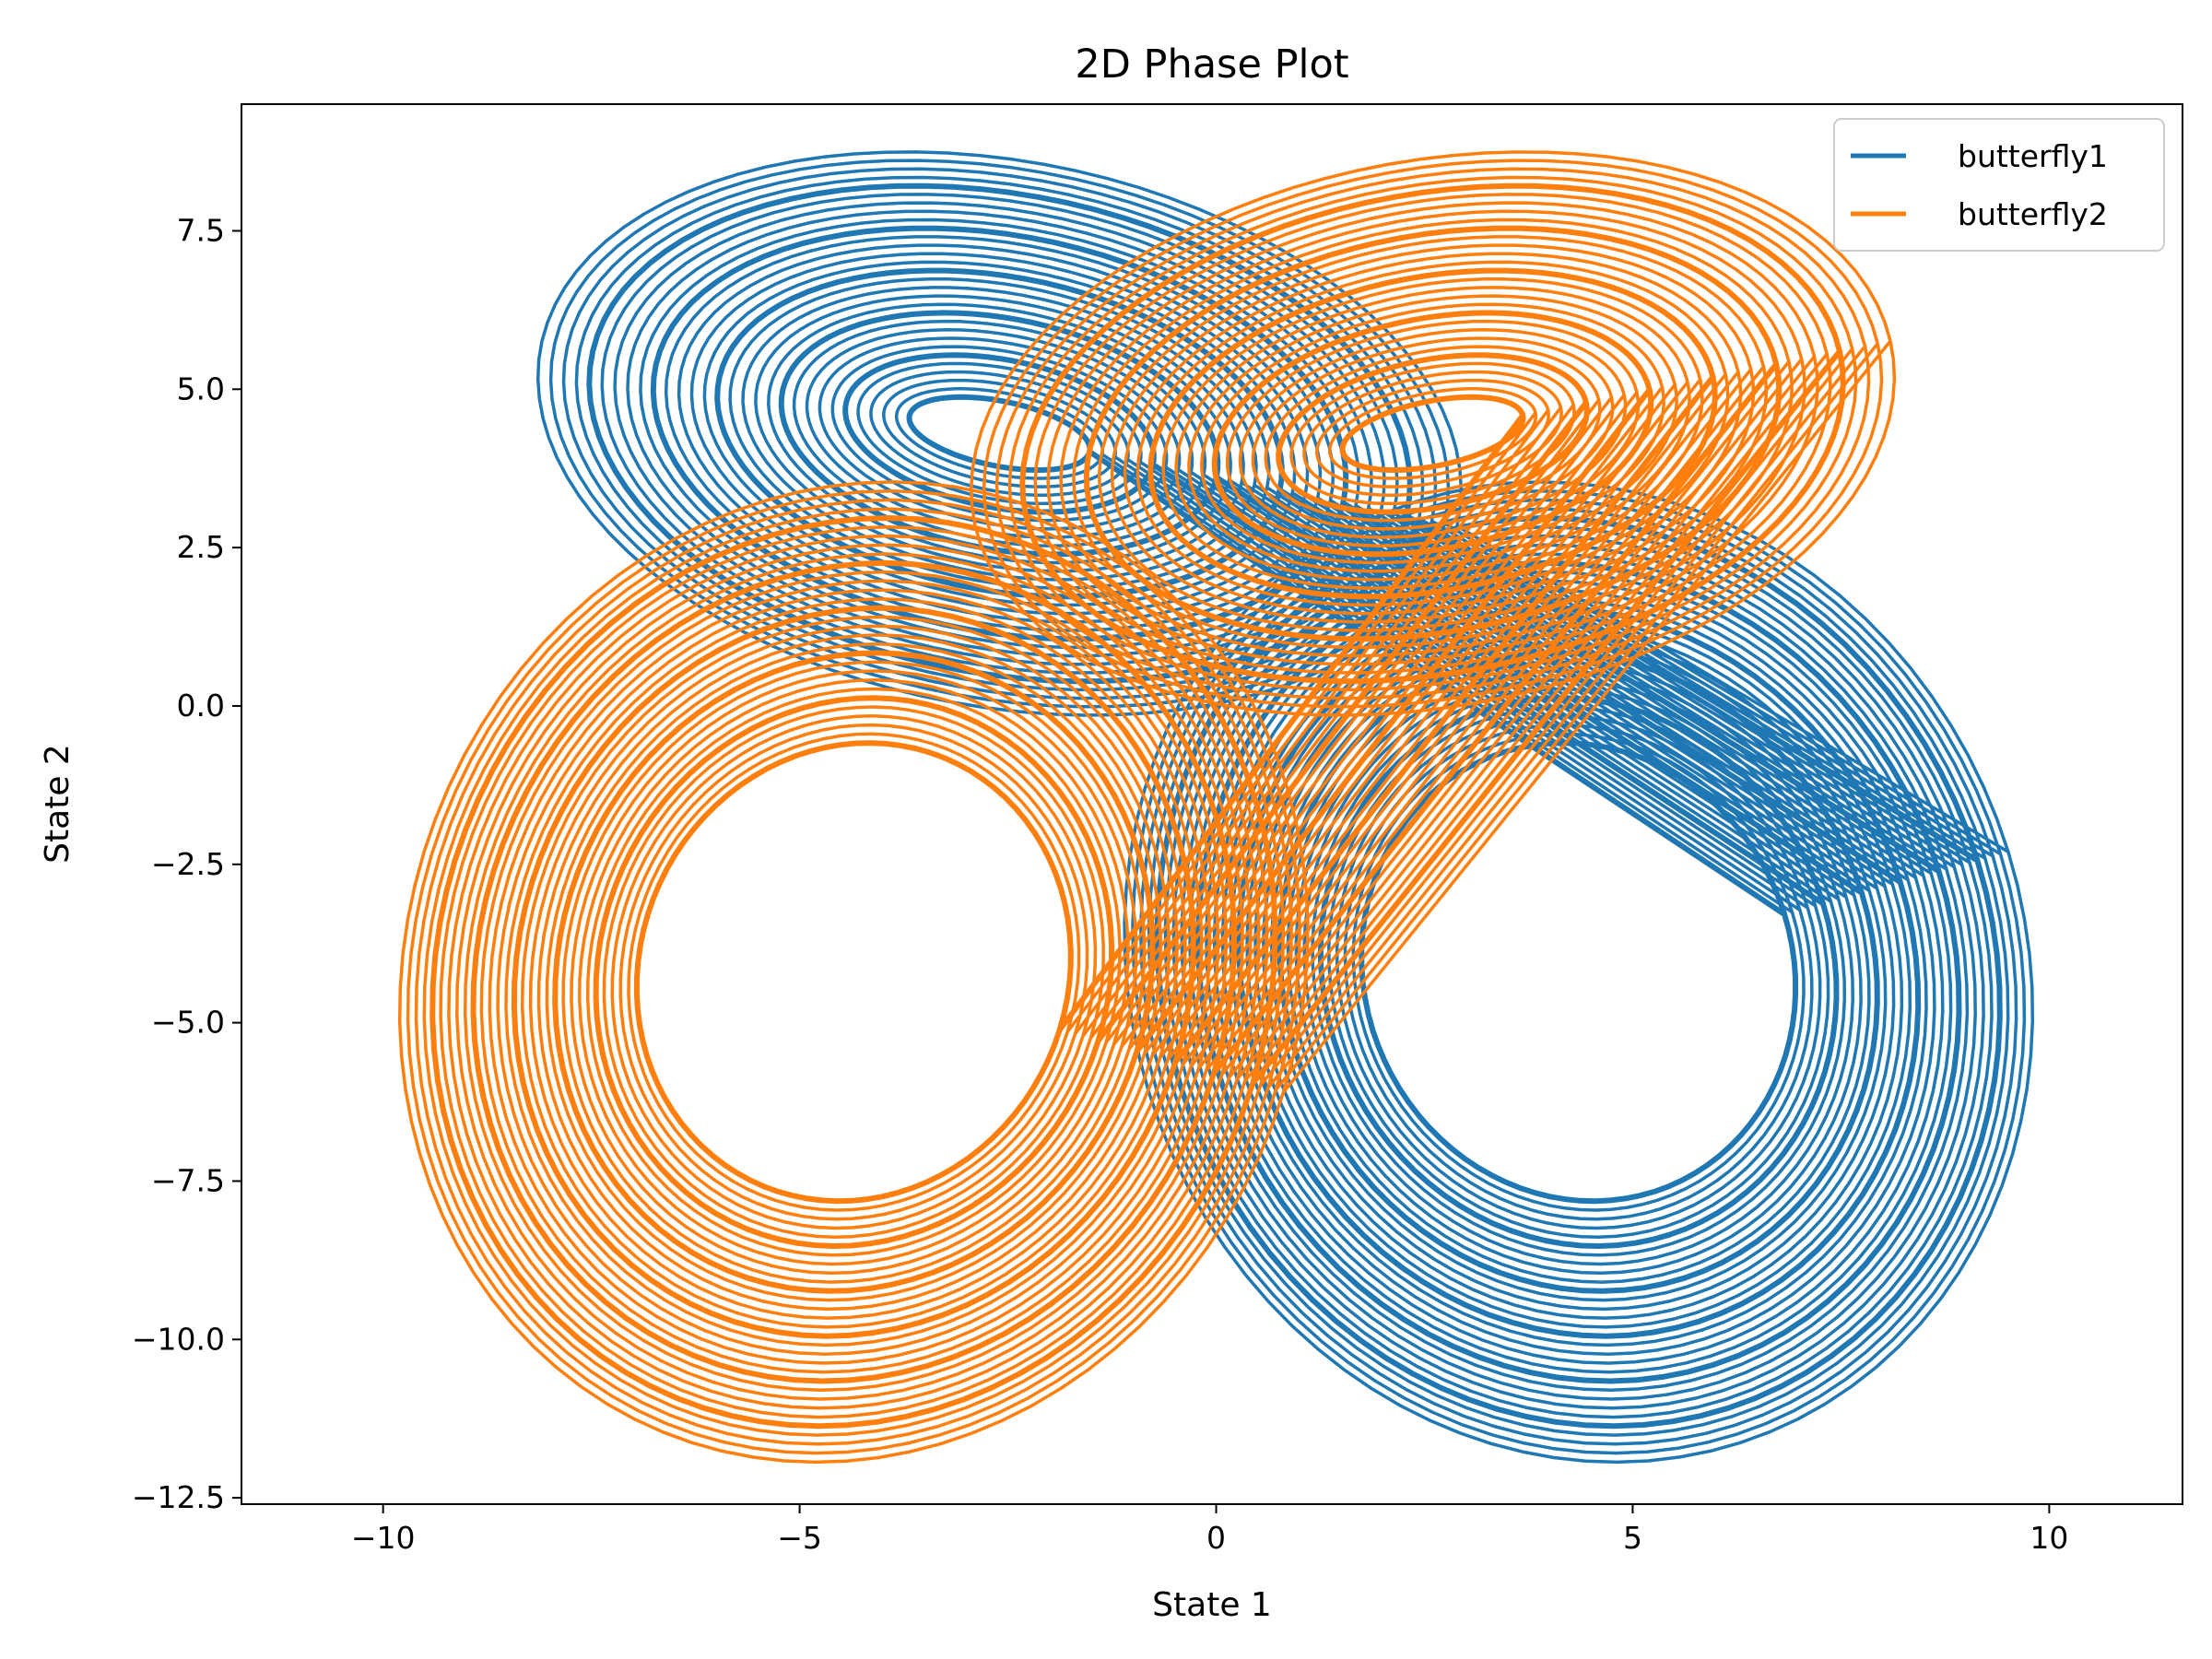 The image size is (2212, 1659). Describe the element at coordinates (57, 804) in the screenshot. I see `y-axis-label: State 2` at that location.